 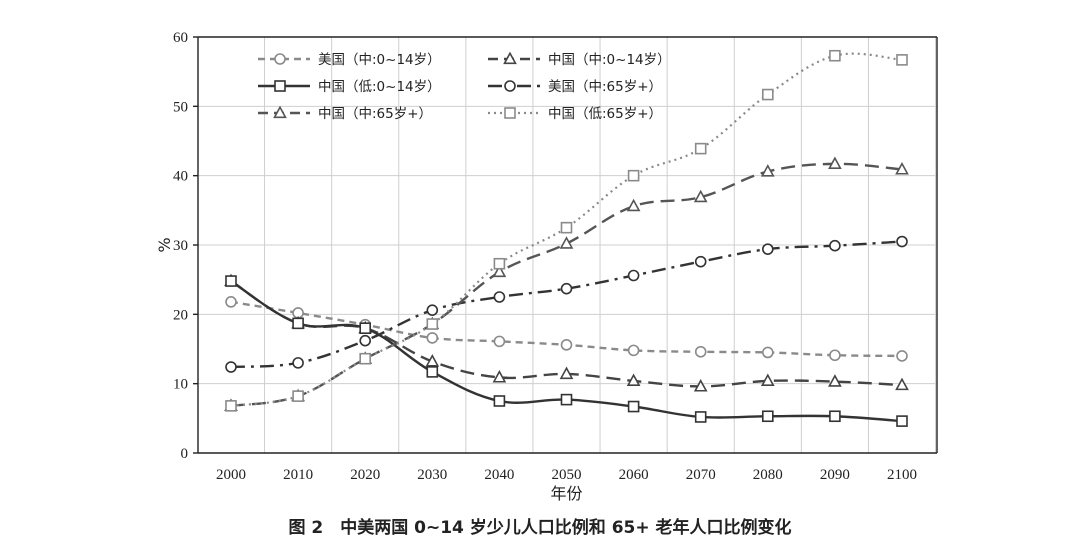 What do you see at coordinates (180, 177) in the screenshot?
I see `y-tick-label: 40` at bounding box center [180, 177].